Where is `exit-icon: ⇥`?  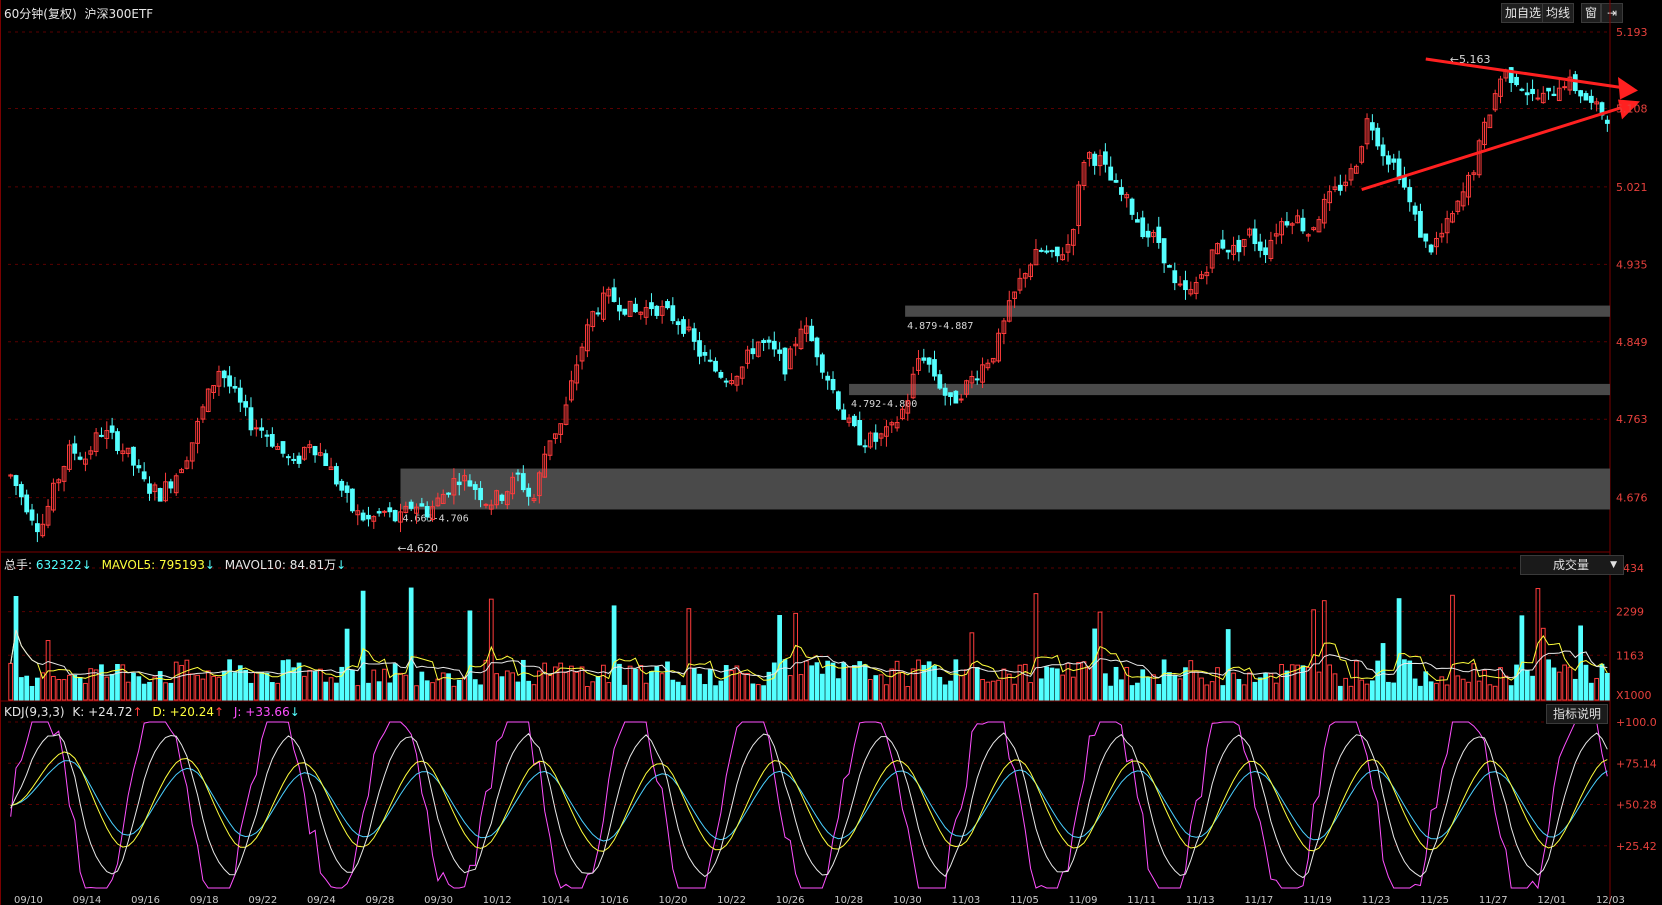
exit-icon: ⇥ is located at coordinates (1612, 13).